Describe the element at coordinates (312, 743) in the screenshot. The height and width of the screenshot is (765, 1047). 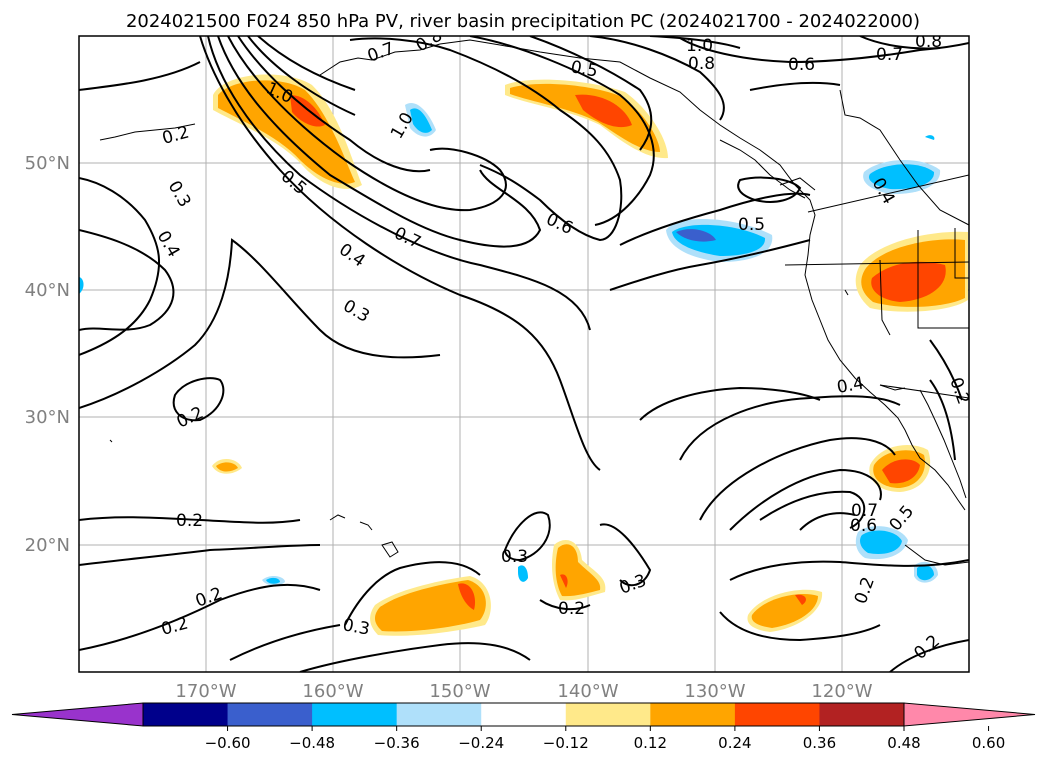
I see `colorbar-tick-label: −0.48` at that location.